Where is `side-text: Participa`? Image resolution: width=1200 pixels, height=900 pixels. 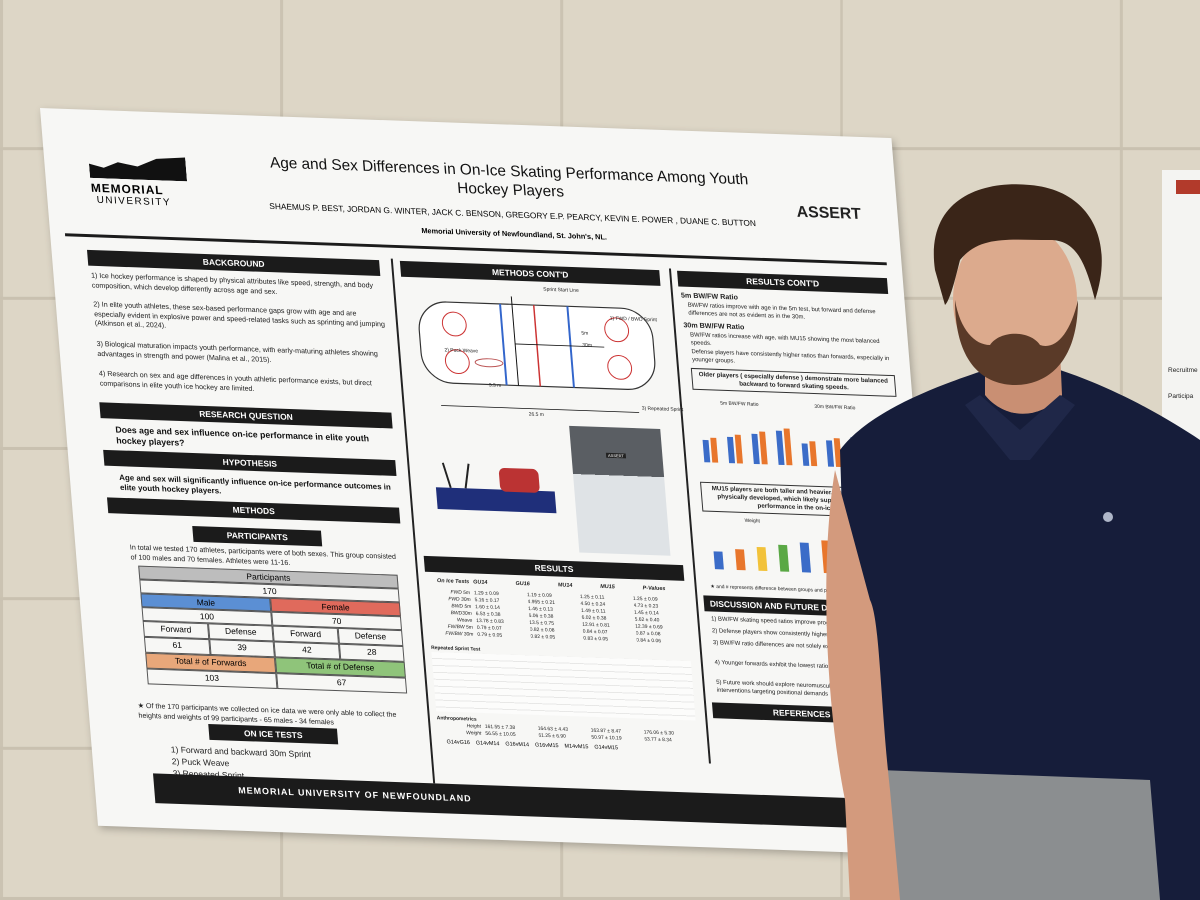 side-text: Participa is located at coordinates (1181, 396).